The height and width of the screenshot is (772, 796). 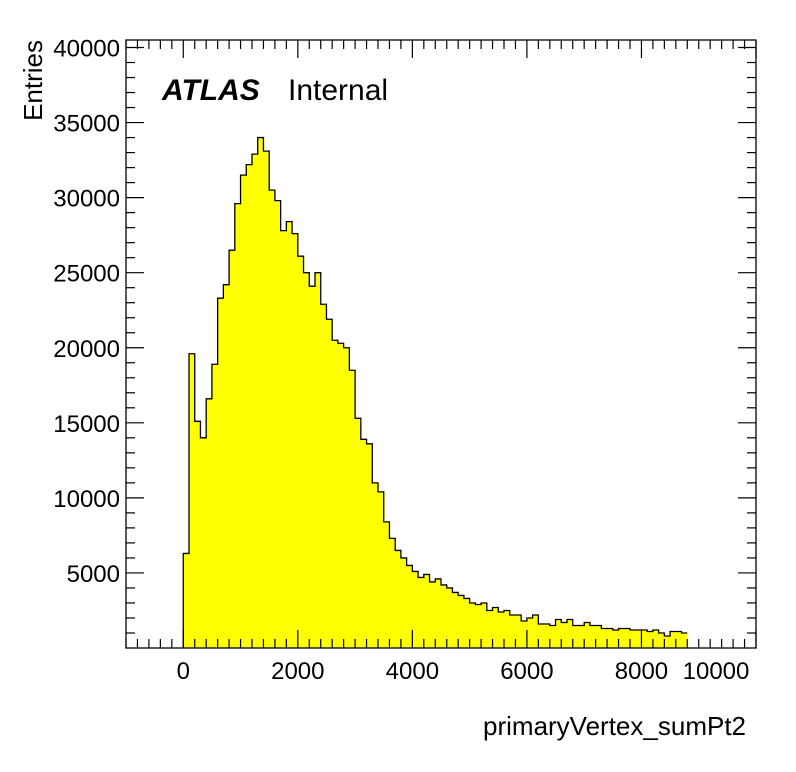 I want to click on x-tick-label: 0, so click(x=183, y=671).